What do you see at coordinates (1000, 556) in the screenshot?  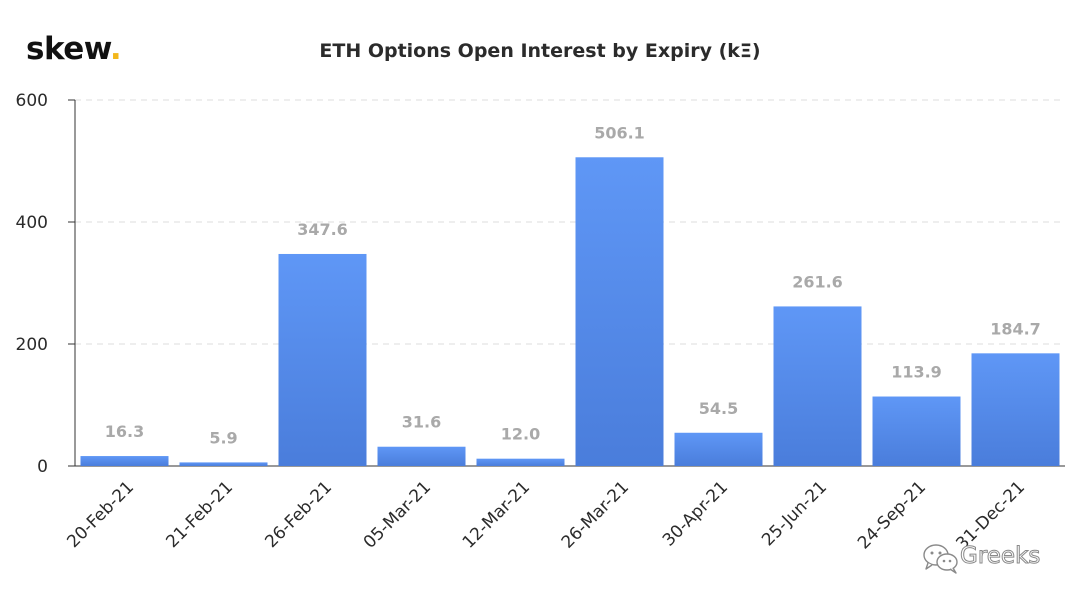 I see `watermark-text: Greeks` at bounding box center [1000, 556].